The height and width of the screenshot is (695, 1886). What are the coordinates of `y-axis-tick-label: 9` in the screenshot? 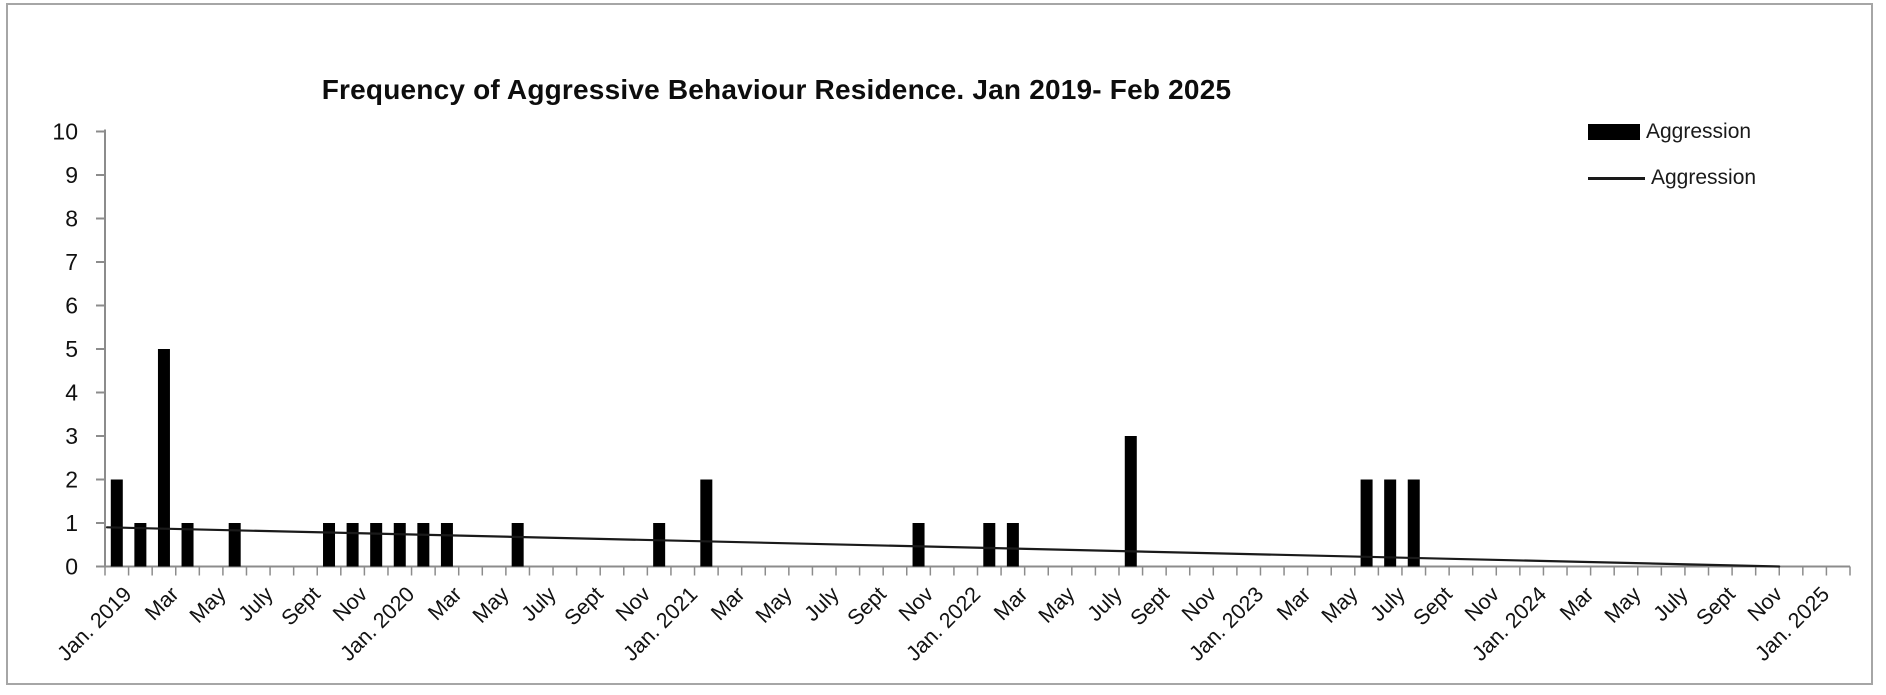 It's located at (71, 175).